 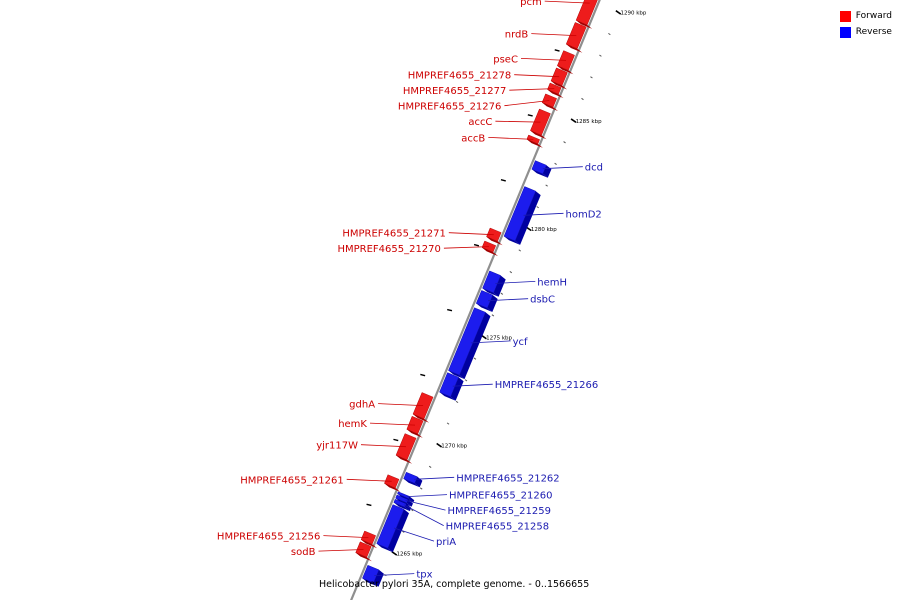 I want to click on gene-dcd, so click(x=541, y=169).